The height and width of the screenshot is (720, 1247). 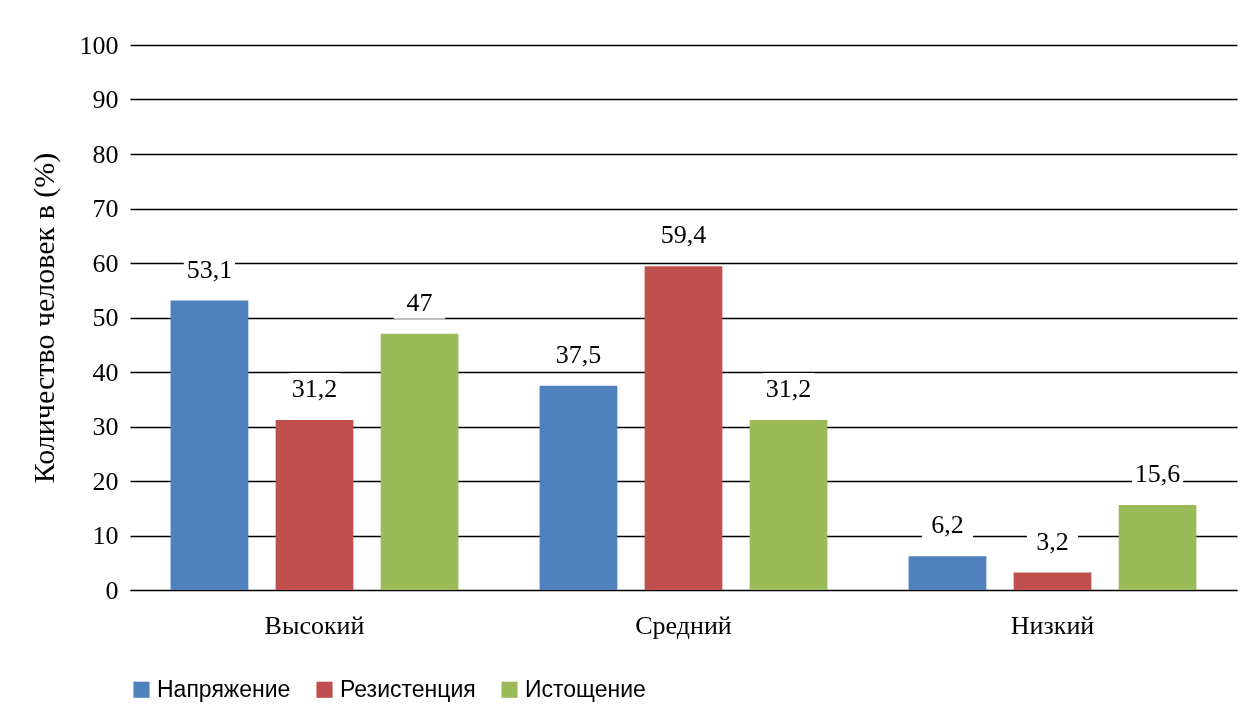 I want to click on data-label: 37,5, so click(x=578, y=354).